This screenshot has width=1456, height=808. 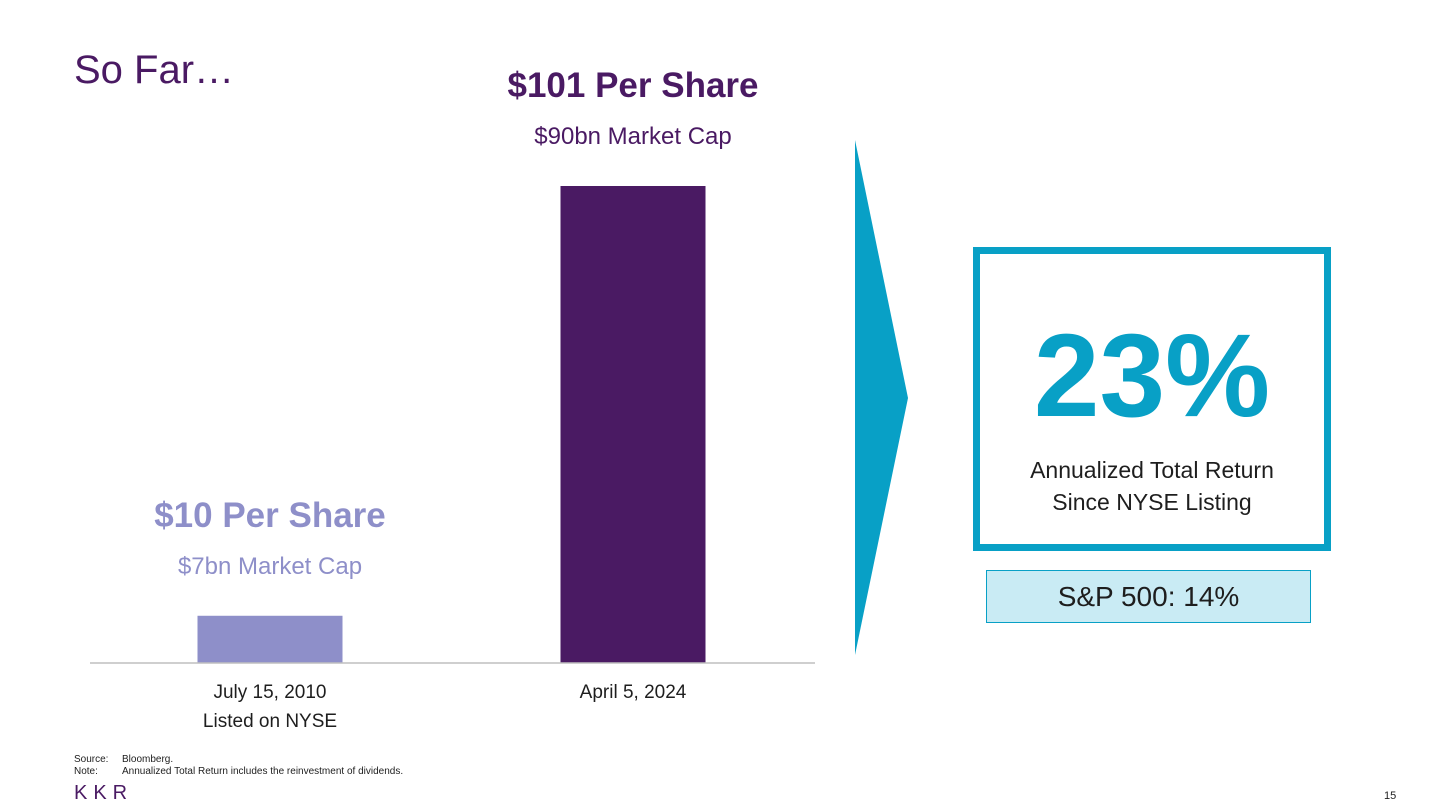 What do you see at coordinates (86, 771) in the screenshot?
I see `footnote-note-key: Note:` at bounding box center [86, 771].